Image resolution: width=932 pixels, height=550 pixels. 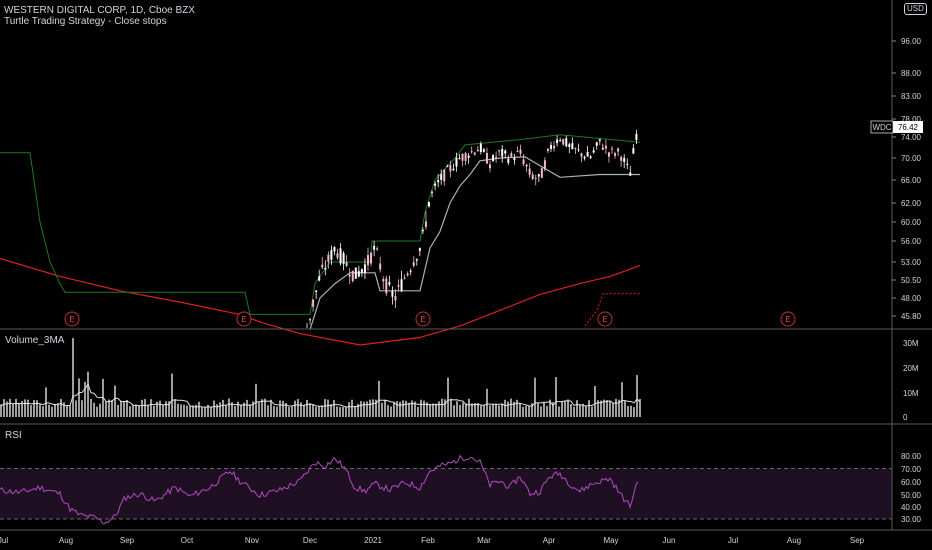 I want to click on earnings-letter: E, so click(x=422, y=319).